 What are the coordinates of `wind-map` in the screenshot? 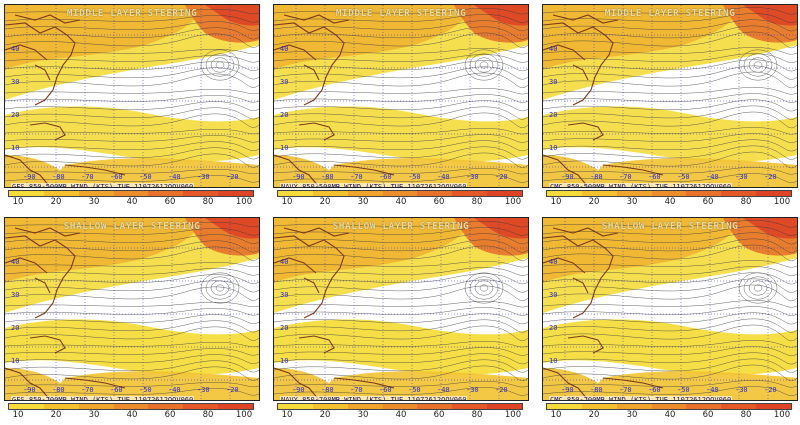 It's located at (401, 309).